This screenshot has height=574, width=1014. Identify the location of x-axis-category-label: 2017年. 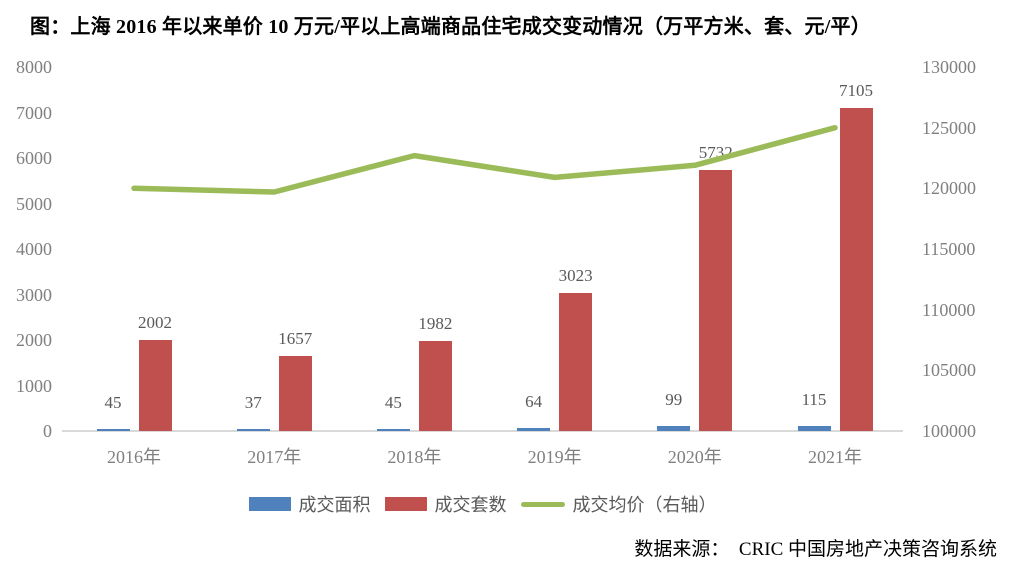
(274, 457).